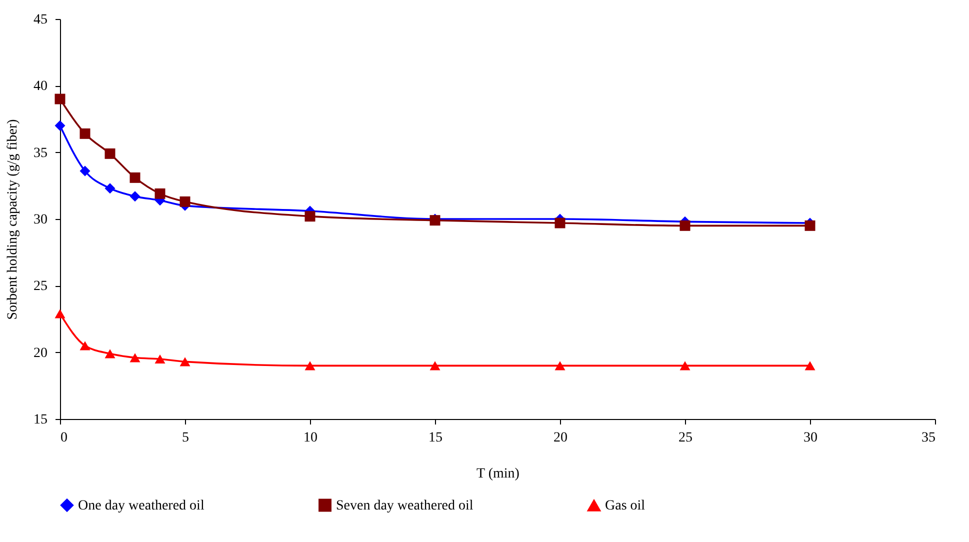 This screenshot has height=542, width=969. I want to click on legend-label: Gas oil, so click(625, 506).